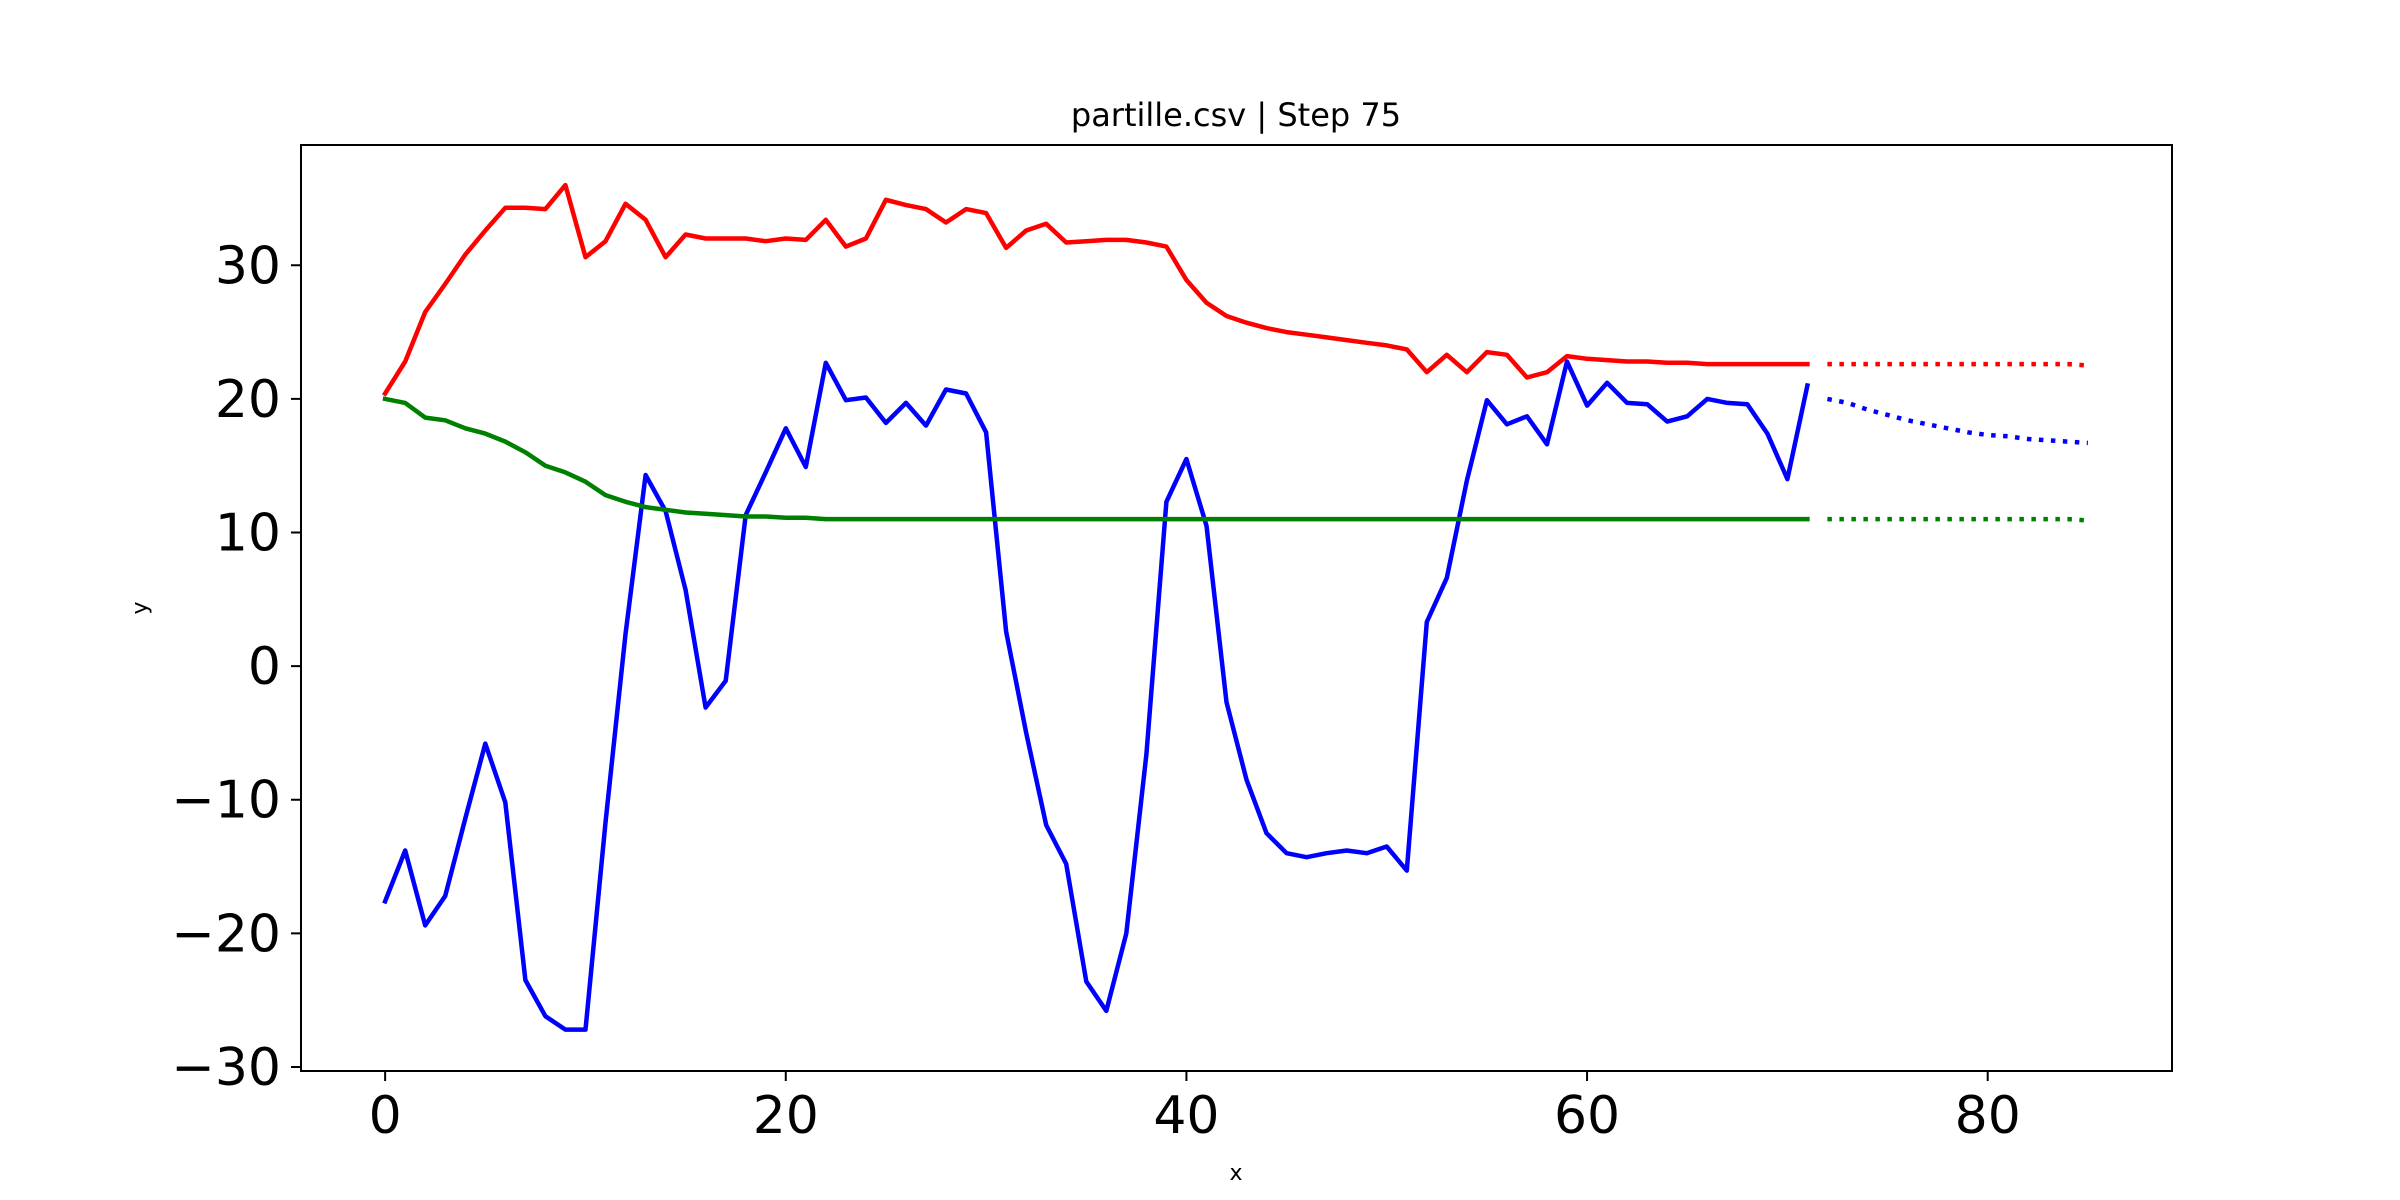  What do you see at coordinates (385, 1116) in the screenshot?
I see `x-tick-label: 0` at bounding box center [385, 1116].